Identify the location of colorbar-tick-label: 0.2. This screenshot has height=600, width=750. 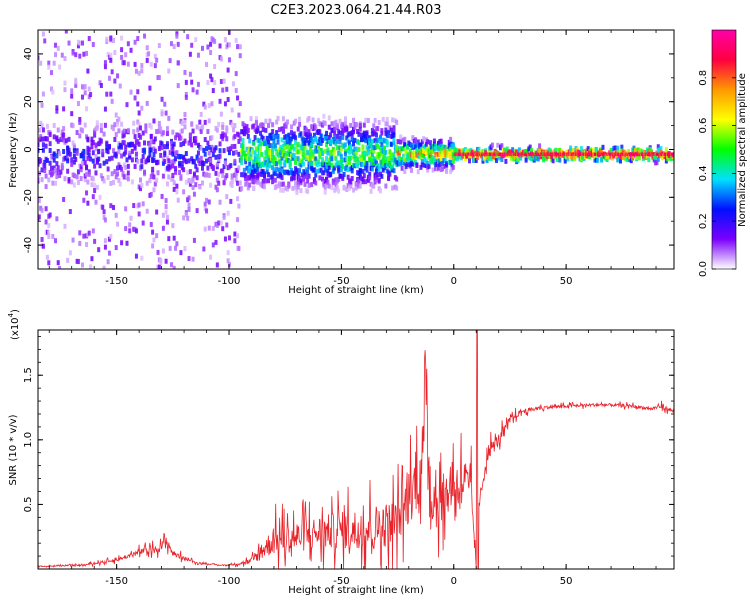
(703, 221).